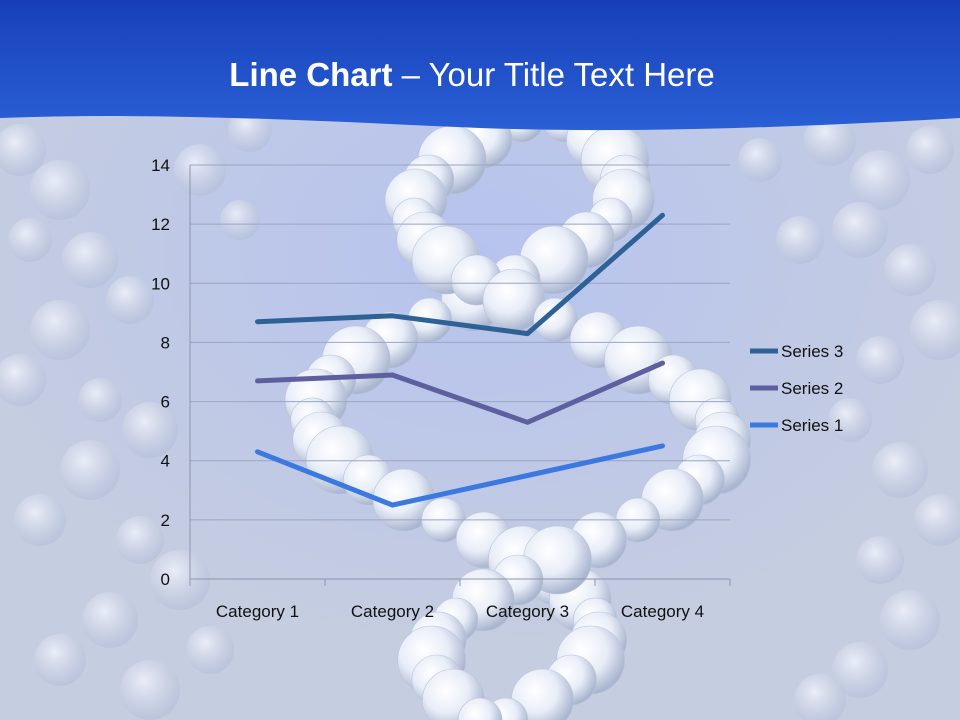 Image resolution: width=960 pixels, height=720 pixels. What do you see at coordinates (392, 611) in the screenshot?
I see `x-tick-label: Category 2` at bounding box center [392, 611].